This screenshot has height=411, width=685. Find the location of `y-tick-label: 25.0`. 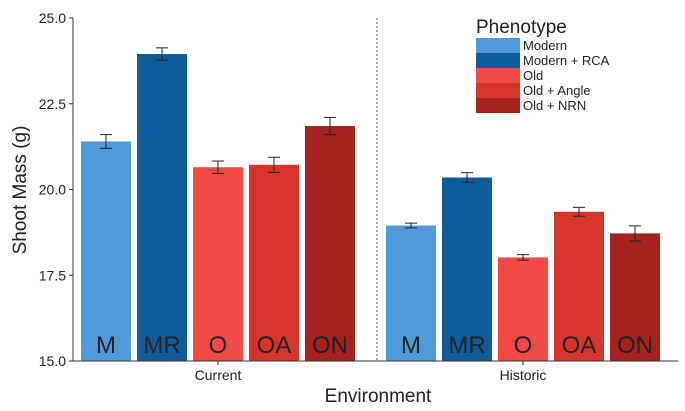

y-tick-label: 25.0 is located at coordinates (52, 18).